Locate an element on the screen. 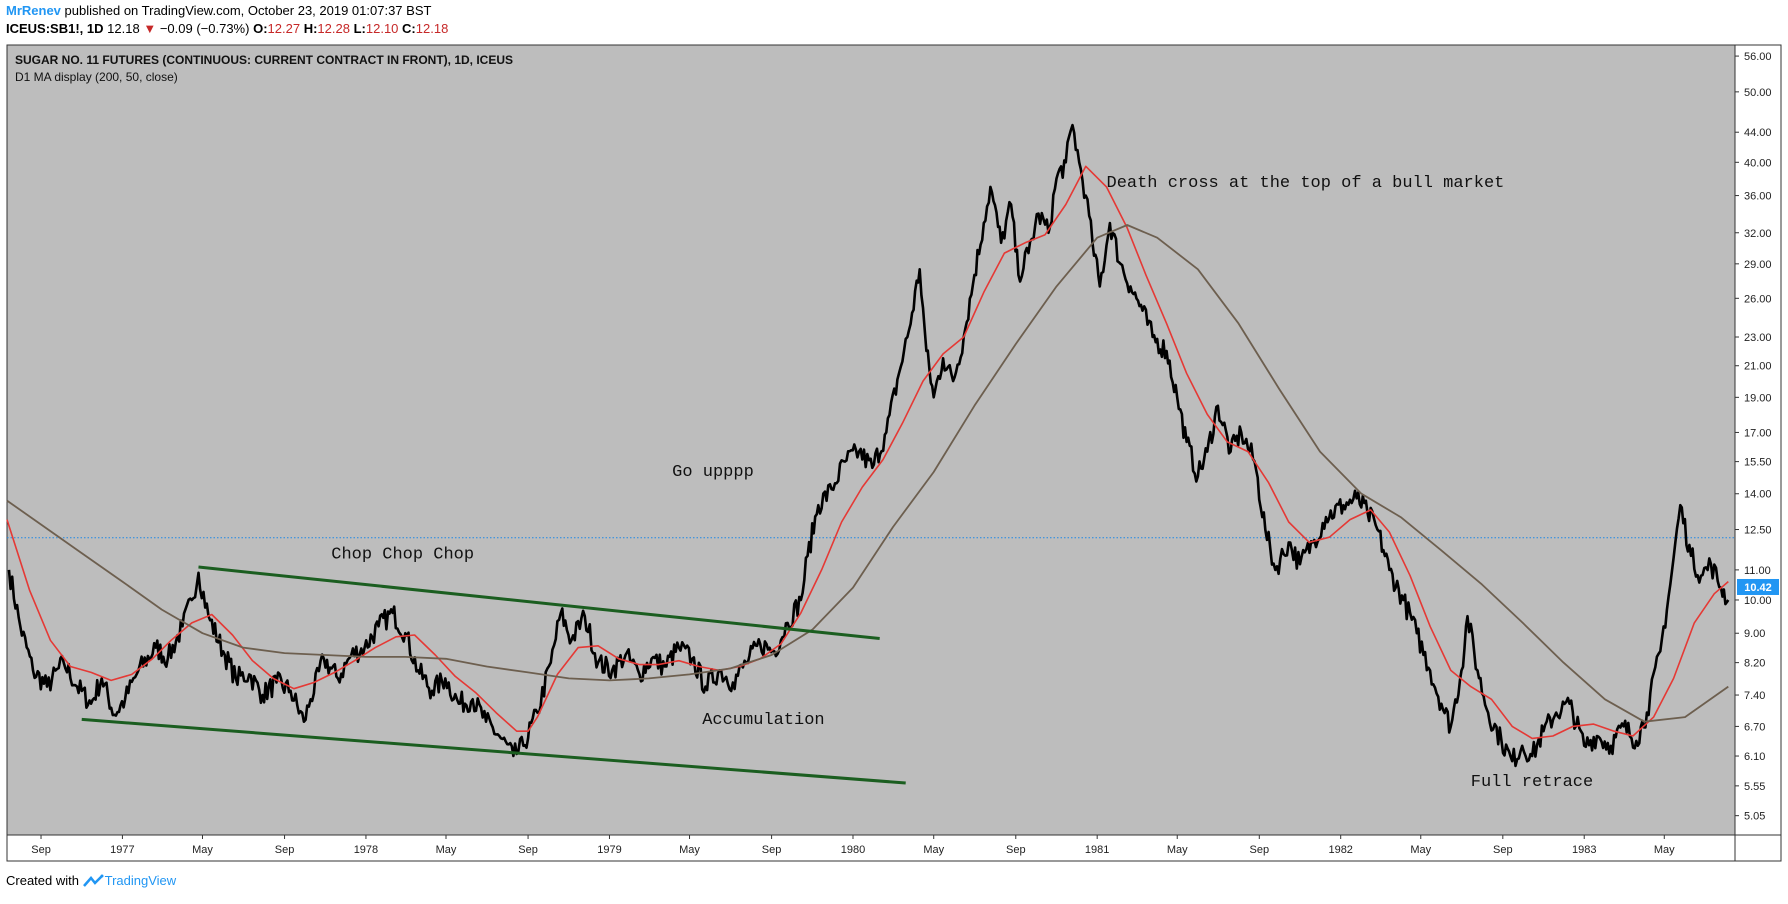  author-link: MrRenev is located at coordinates (33, 10).